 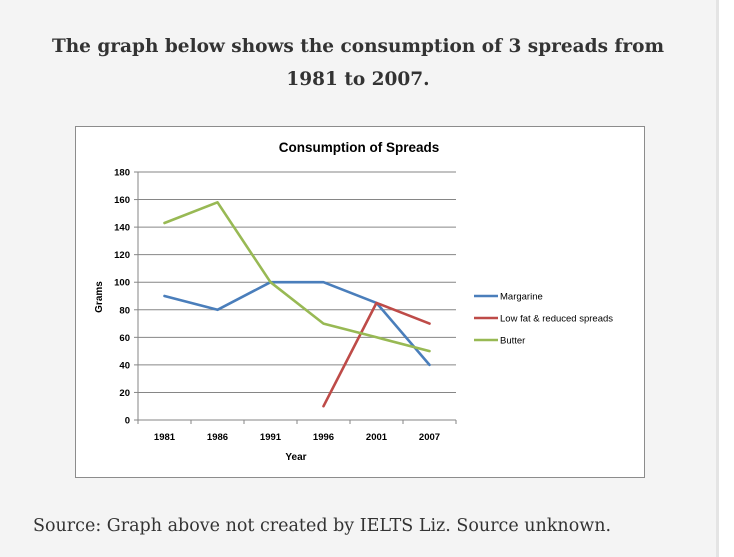 I want to click on y-tick-label: 20, so click(x=124, y=393).